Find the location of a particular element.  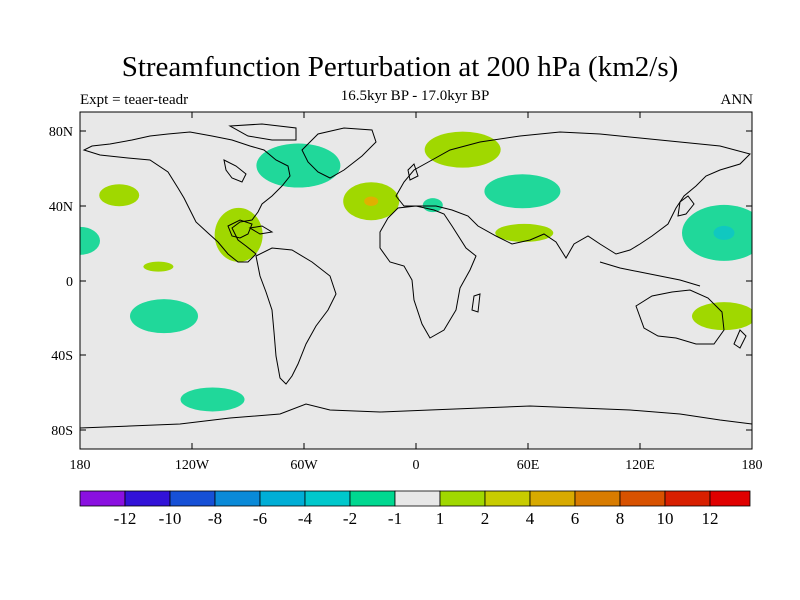

indonesia-coast is located at coordinates (650, 274).